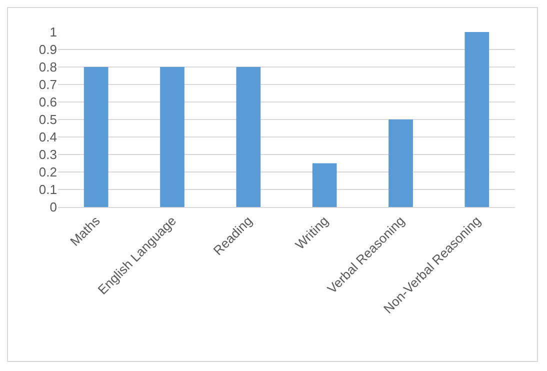 This screenshot has height=371, width=547. Describe the element at coordinates (47, 190) in the screenshot. I see `y-tick-label: 0.1` at that location.